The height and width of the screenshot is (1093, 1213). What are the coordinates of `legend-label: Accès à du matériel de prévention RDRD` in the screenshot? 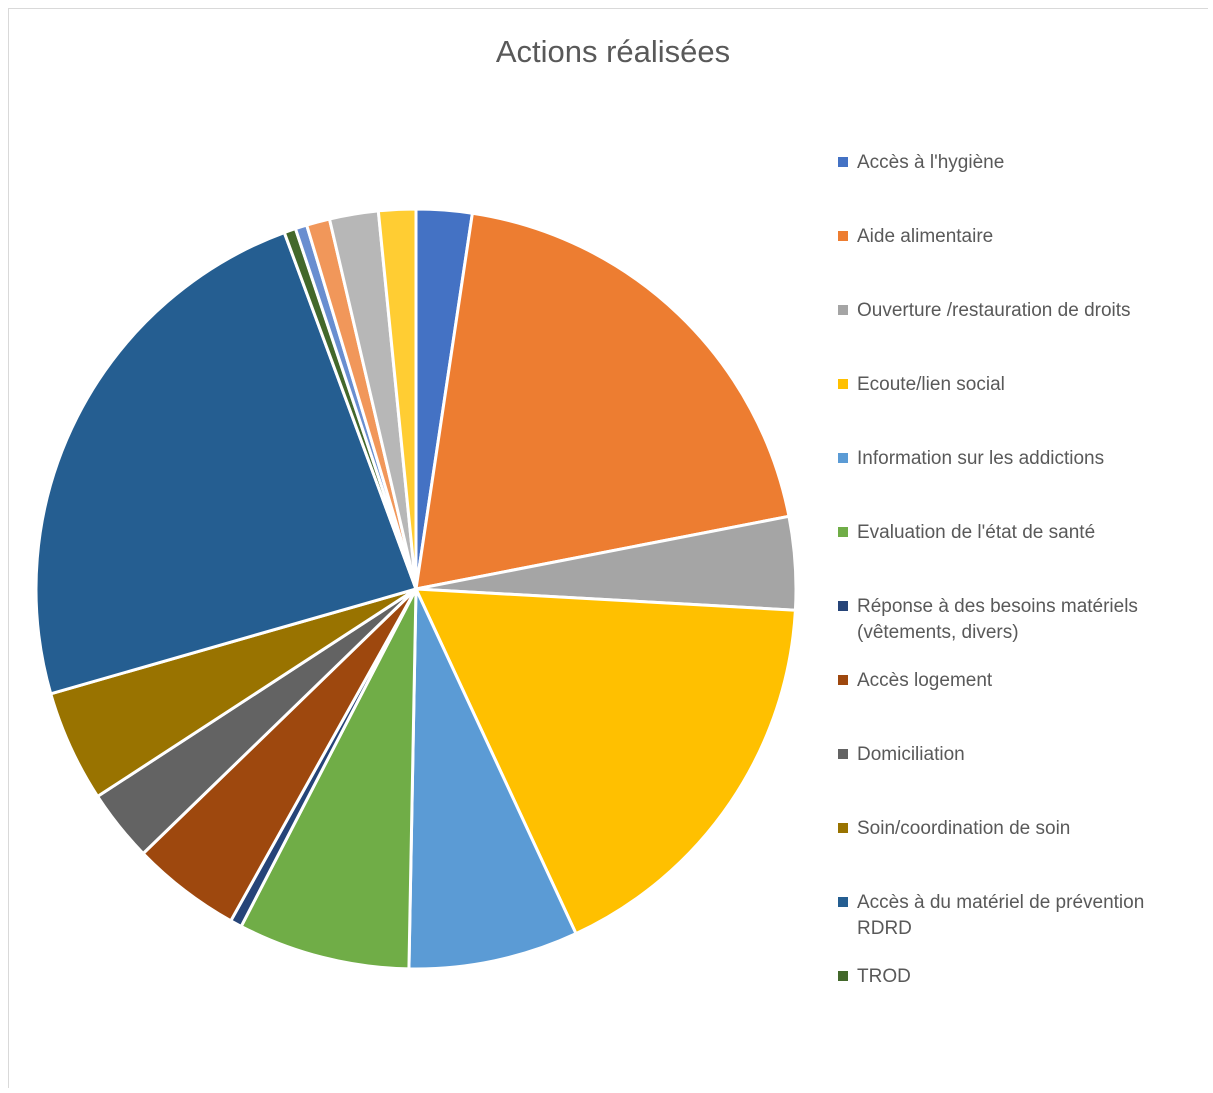 It's located at (1001, 915).